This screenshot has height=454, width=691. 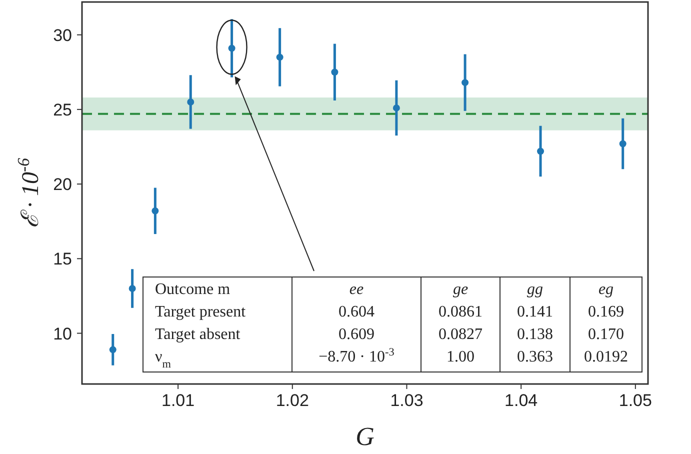 What do you see at coordinates (460, 334) in the screenshot?
I see `annotation: 0.0827` at bounding box center [460, 334].